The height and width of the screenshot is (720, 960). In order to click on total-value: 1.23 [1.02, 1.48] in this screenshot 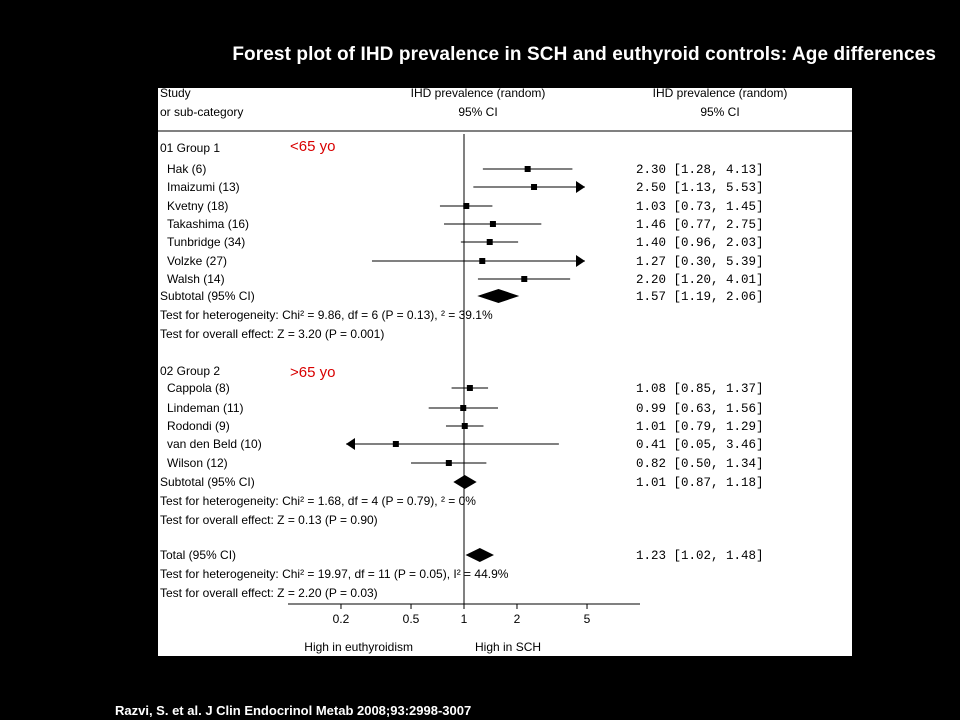, I will do `click(700, 556)`.